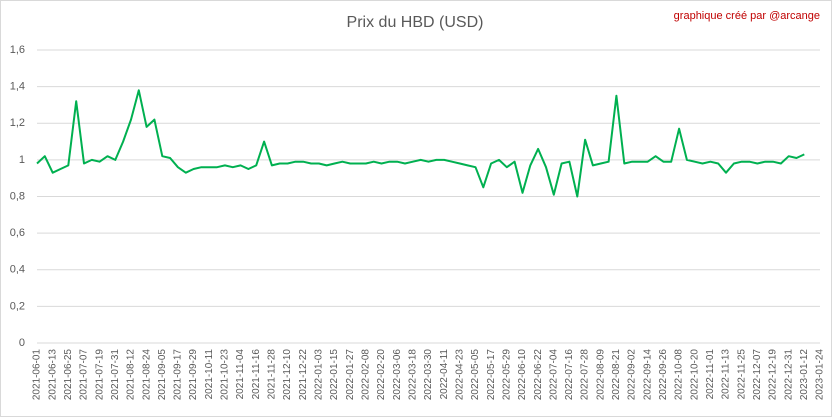 The height and width of the screenshot is (417, 832). What do you see at coordinates (553, 375) in the screenshot?
I see `x-tick-label: 2022-07-04` at bounding box center [553, 375].